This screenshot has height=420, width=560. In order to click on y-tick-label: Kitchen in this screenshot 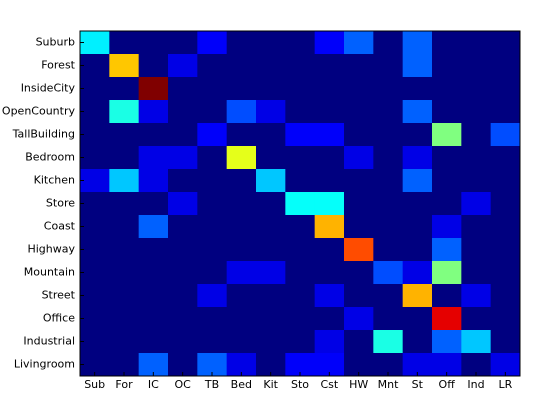, I will do `click(54, 180)`.